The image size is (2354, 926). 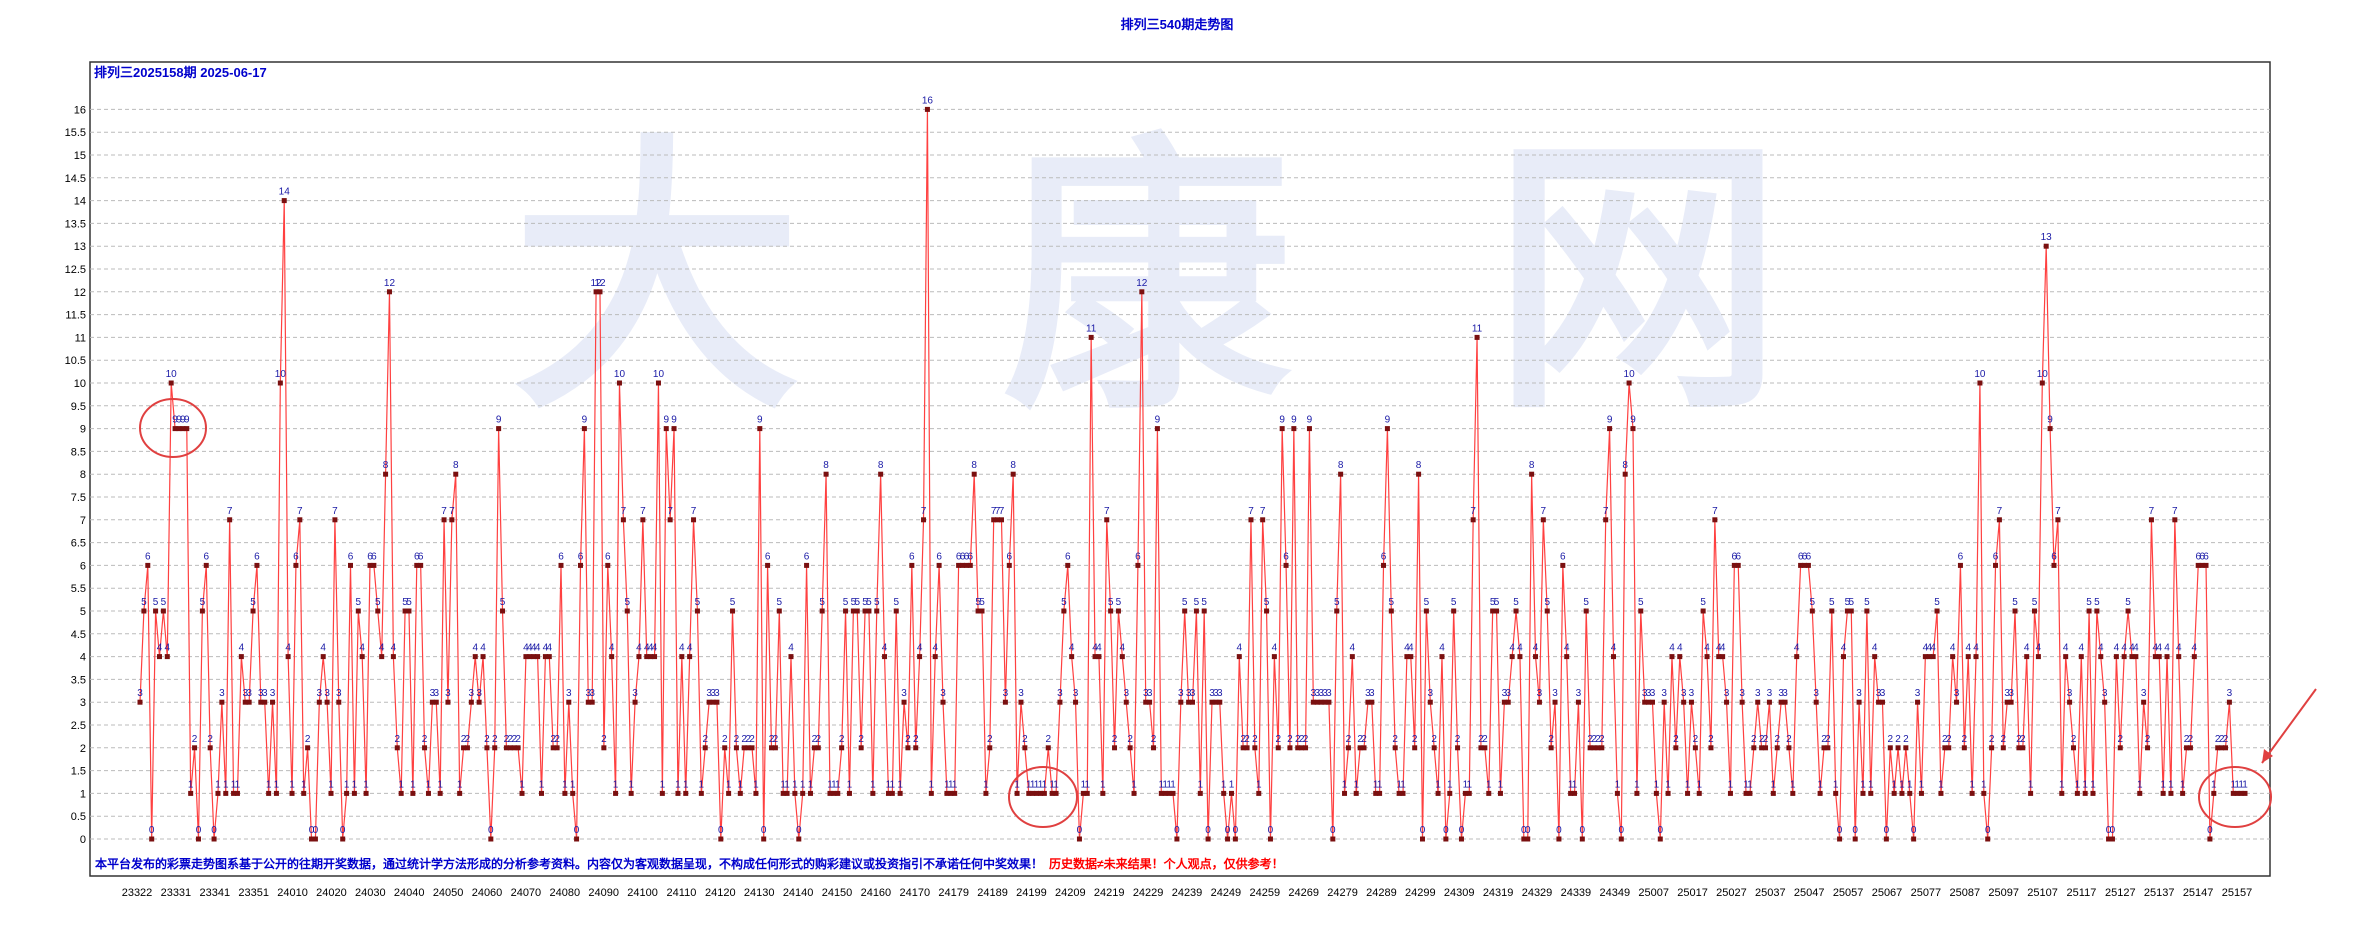 I want to click on data-label: 8, so click(x=1013, y=465).